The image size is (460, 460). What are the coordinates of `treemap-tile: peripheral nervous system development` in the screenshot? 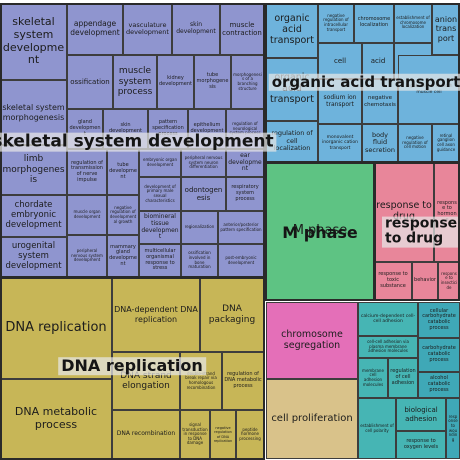 It's located at (87, 256).